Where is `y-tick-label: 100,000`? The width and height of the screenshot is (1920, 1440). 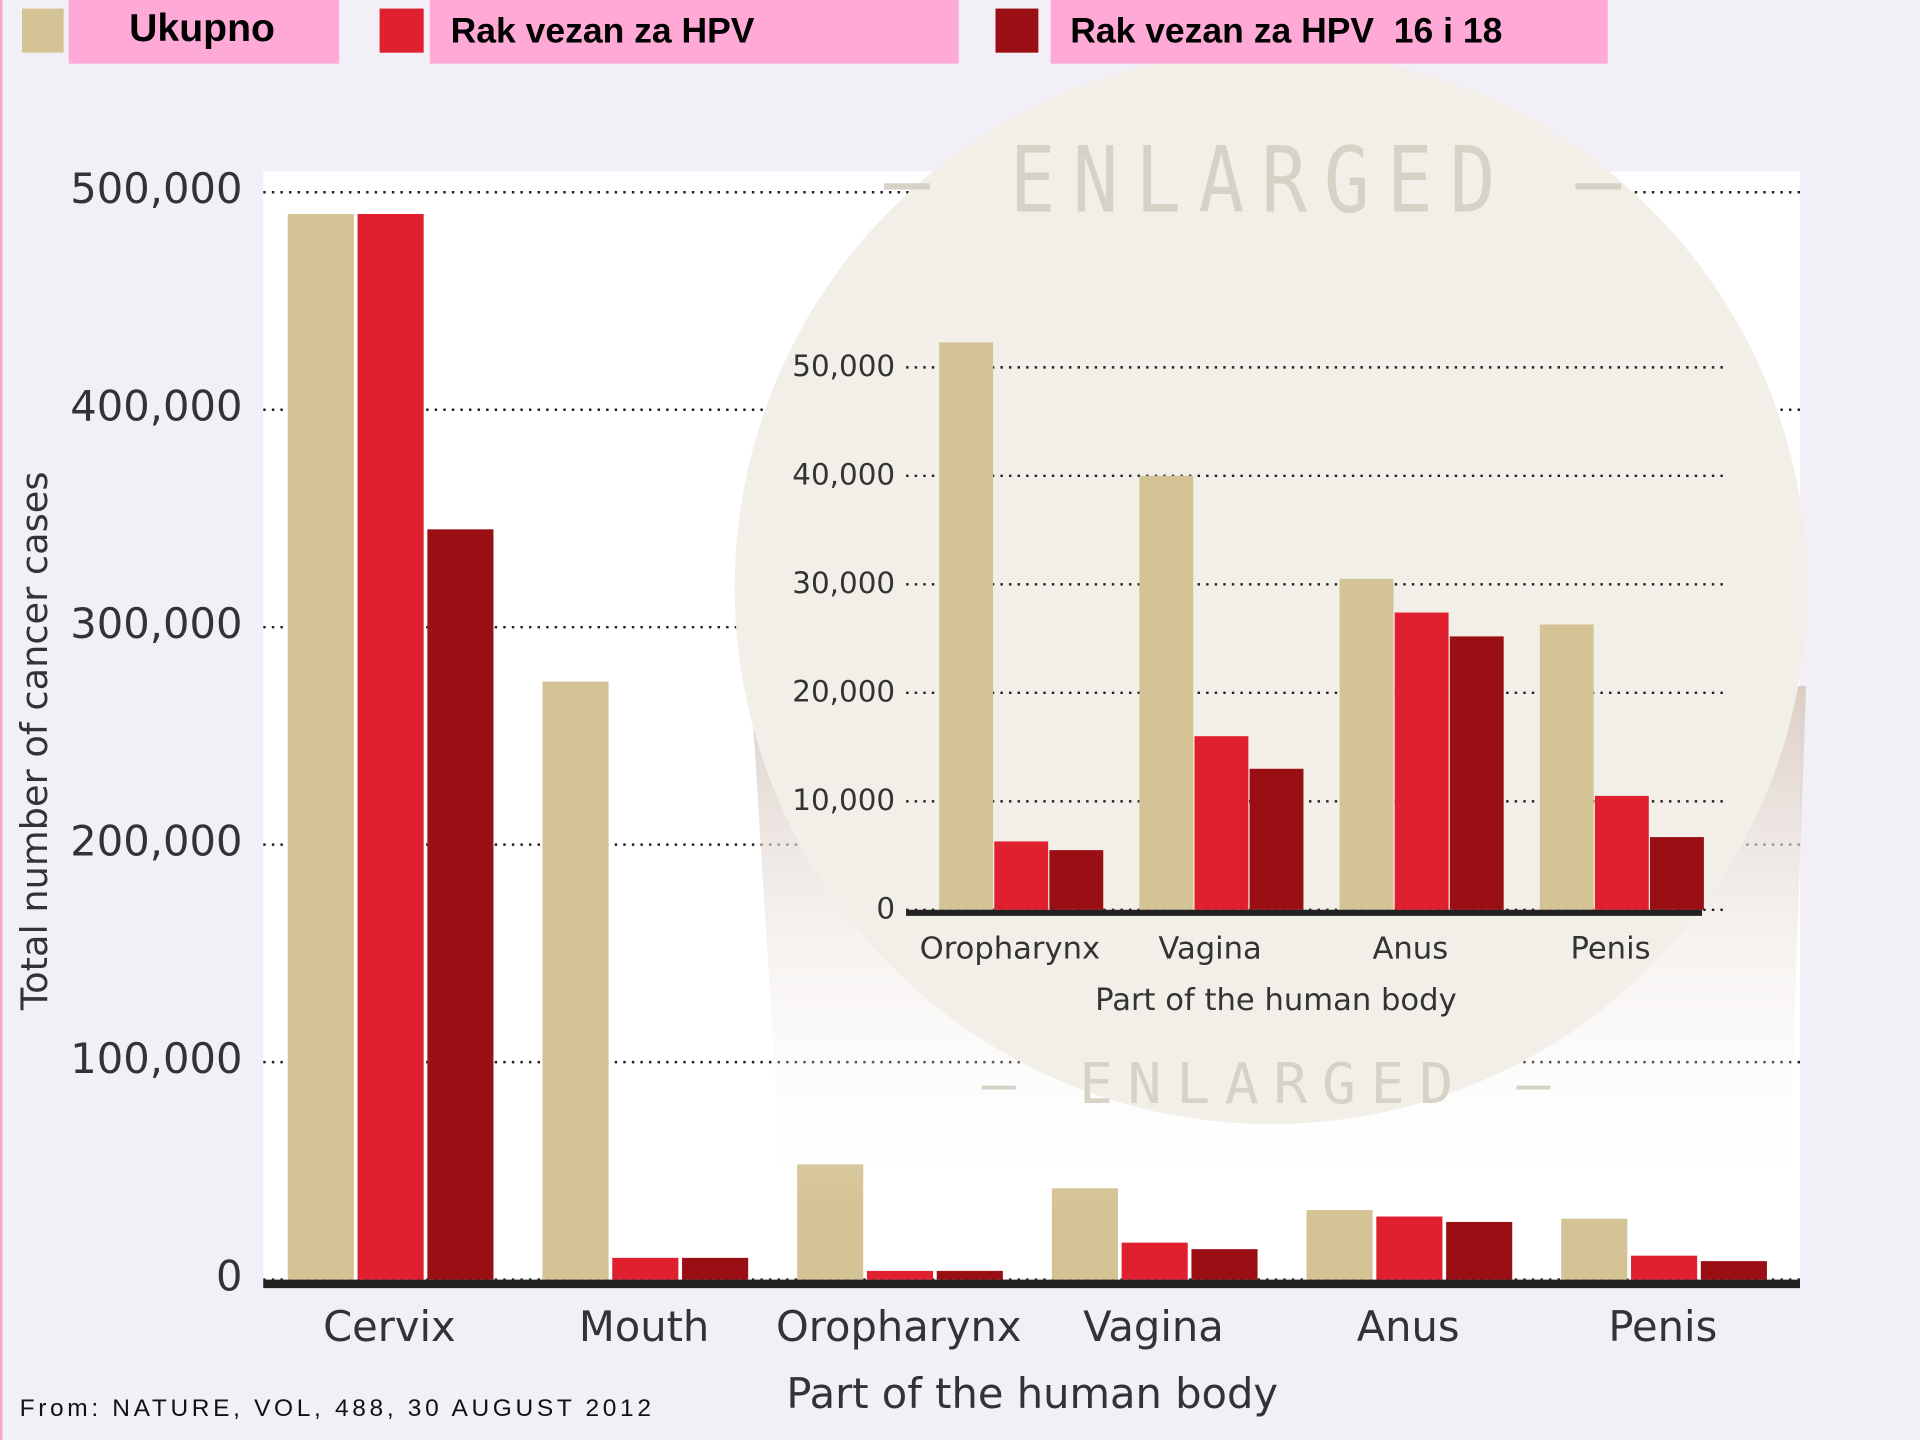 y-tick-label: 100,000 is located at coordinates (156, 1058).